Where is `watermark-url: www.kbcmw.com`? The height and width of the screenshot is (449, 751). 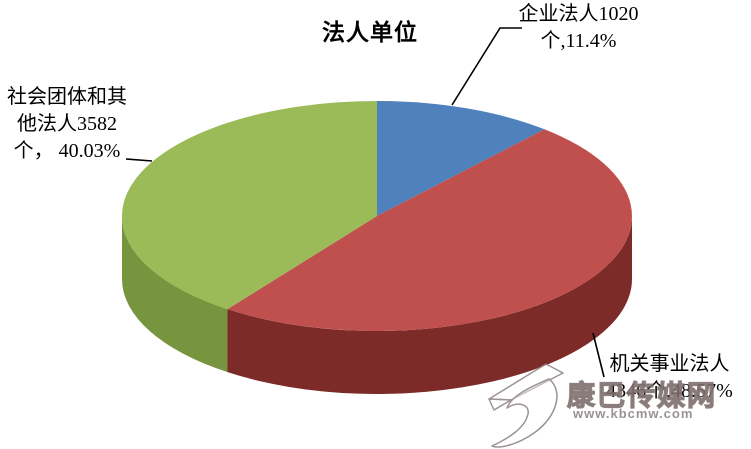
watermark-url: www.kbcmw.com is located at coordinates (633, 413).